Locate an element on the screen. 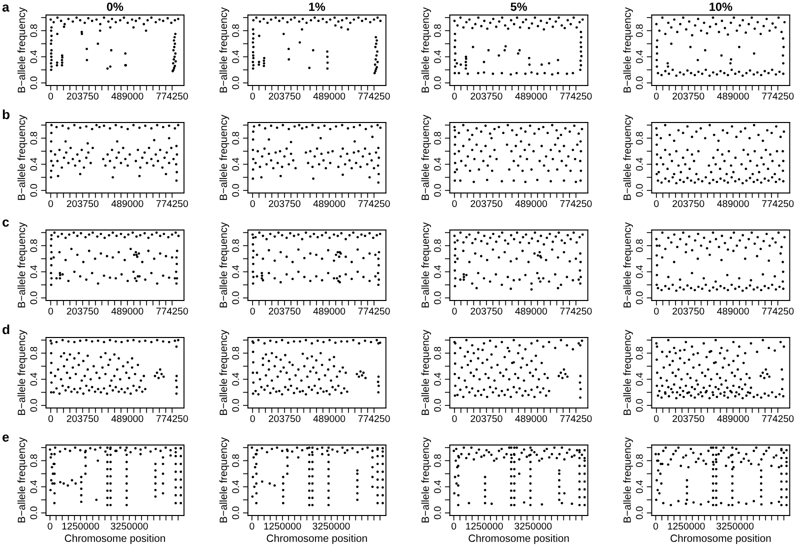 The image size is (800, 550). text: b is located at coordinates (6, 115).